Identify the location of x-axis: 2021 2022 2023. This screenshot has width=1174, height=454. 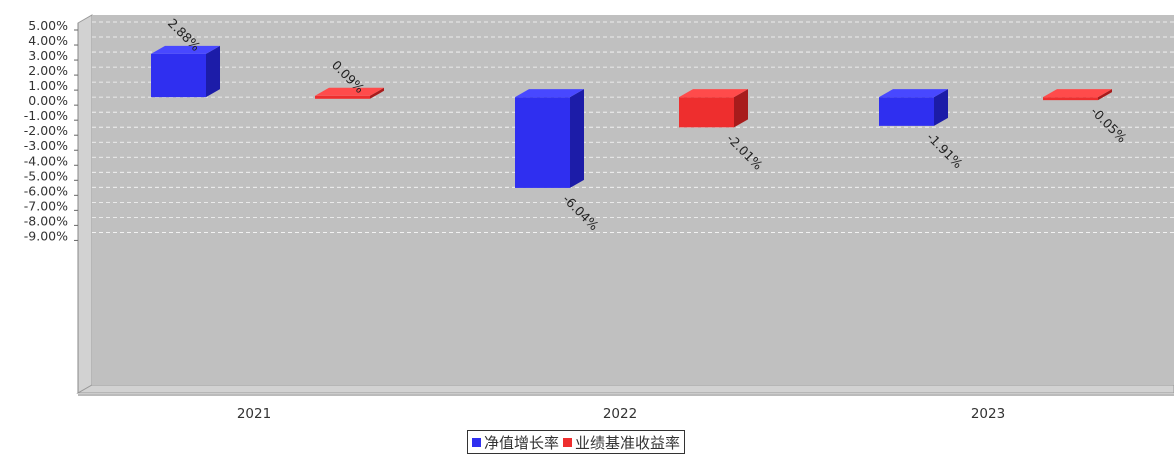
(621, 414).